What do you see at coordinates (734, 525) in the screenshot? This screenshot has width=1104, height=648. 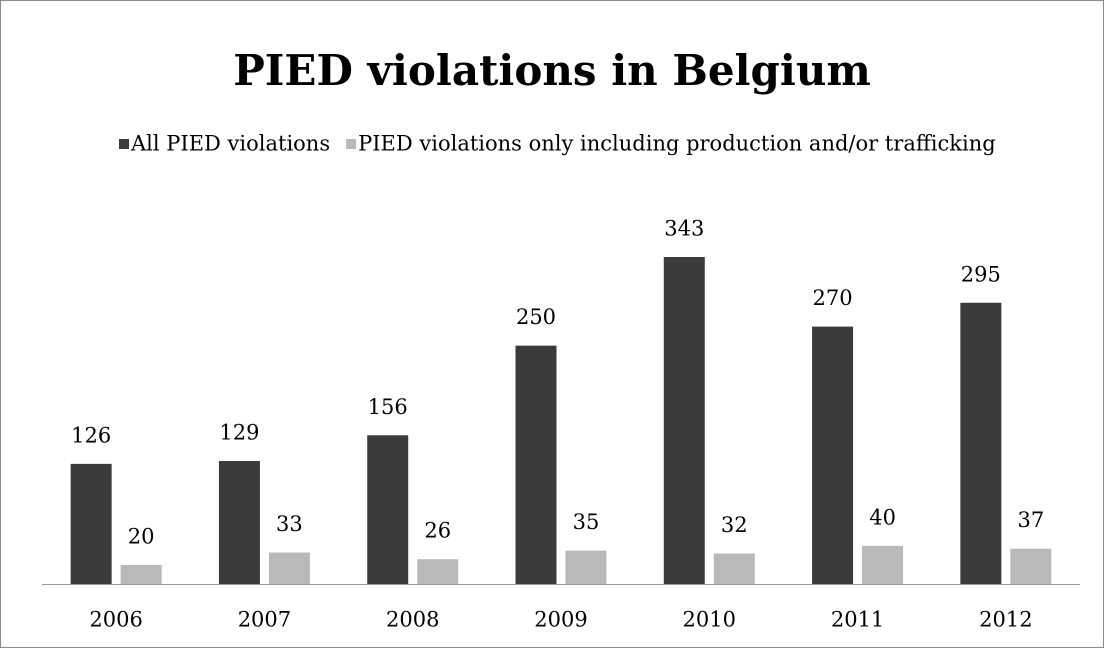 I see `data-label: 32` at bounding box center [734, 525].